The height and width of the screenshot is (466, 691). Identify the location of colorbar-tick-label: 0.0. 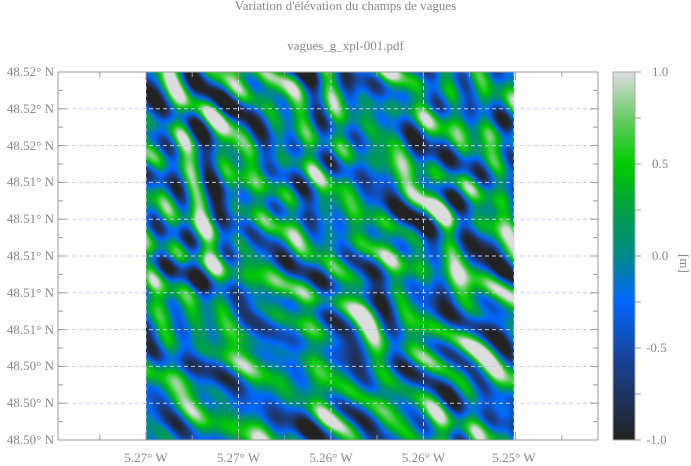
(660, 255).